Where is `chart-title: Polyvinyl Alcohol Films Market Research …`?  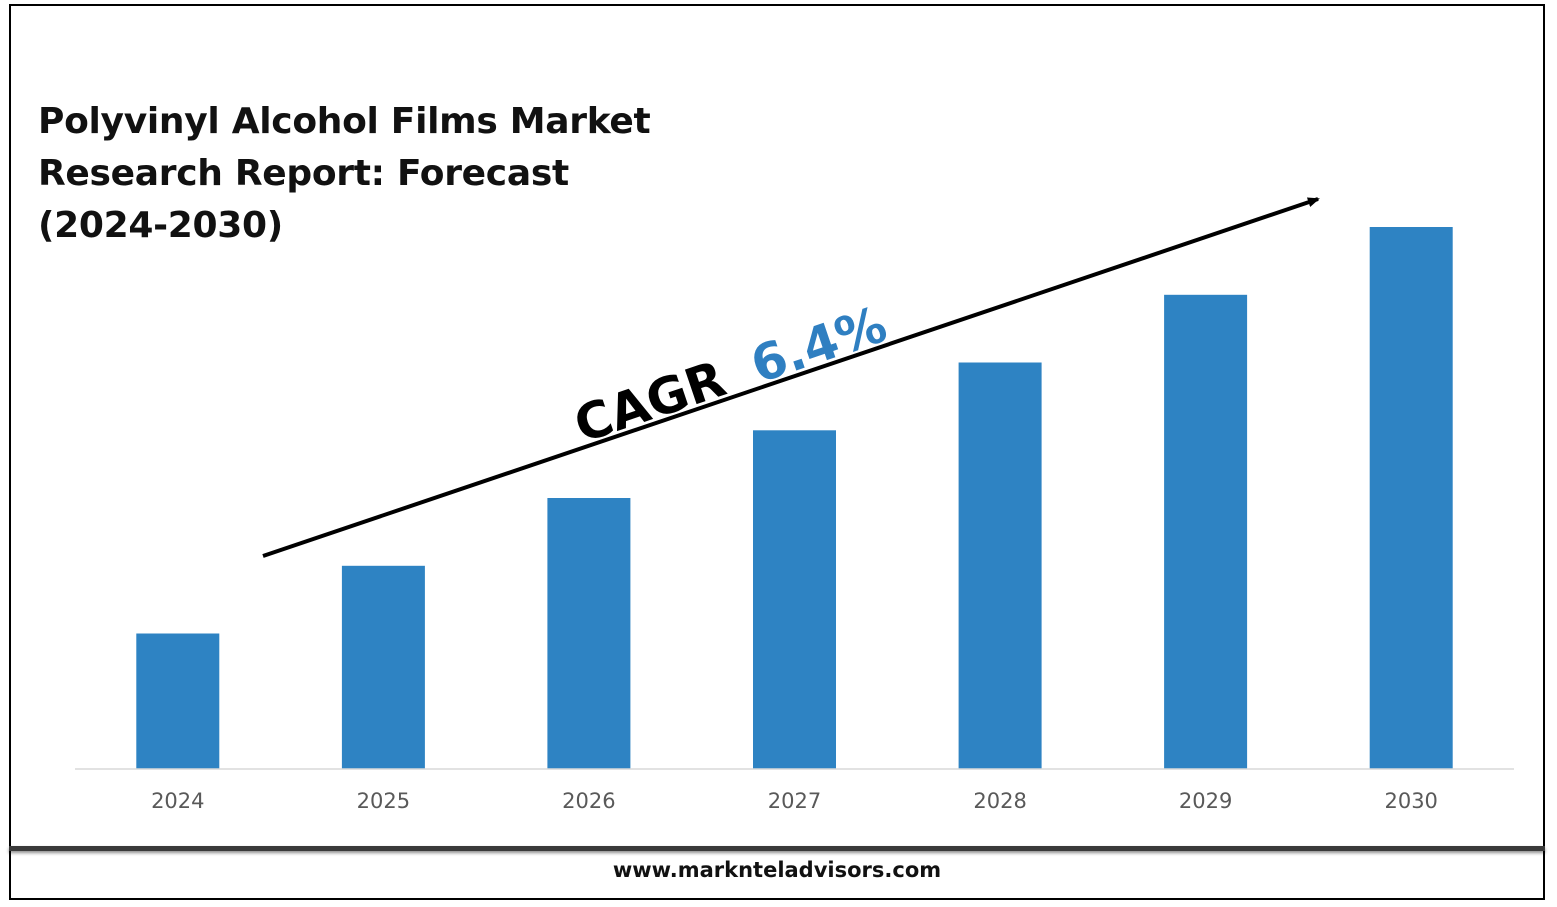 chart-title: Polyvinyl Alcohol Films Market Research … is located at coordinates (344, 174).